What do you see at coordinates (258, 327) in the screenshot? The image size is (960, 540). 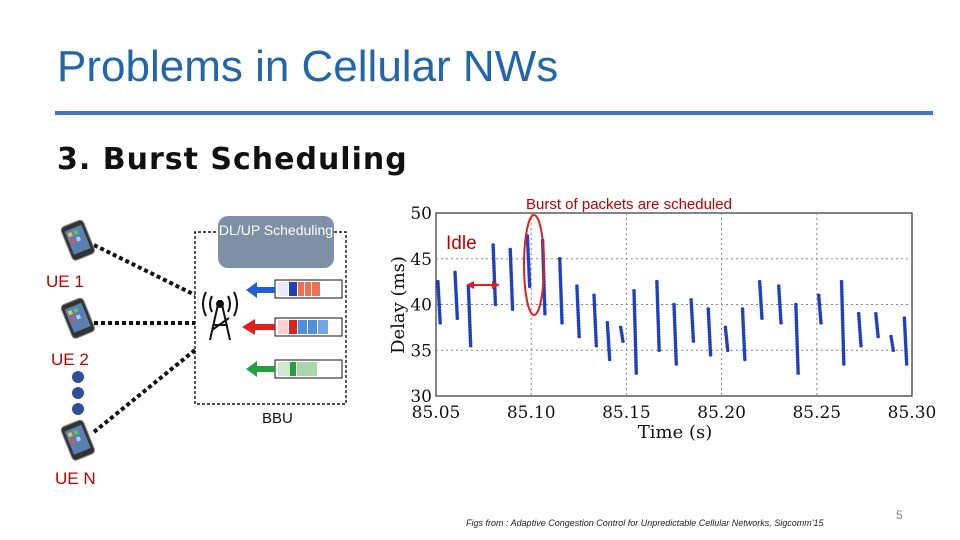 I see `queue-arrow-red` at bounding box center [258, 327].